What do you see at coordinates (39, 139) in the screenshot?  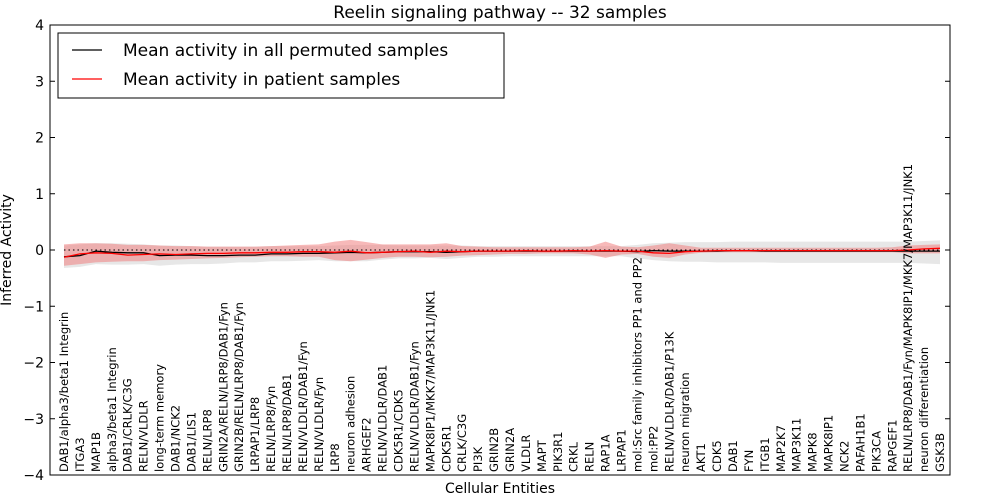 I see `y-tick-label: 2` at bounding box center [39, 139].